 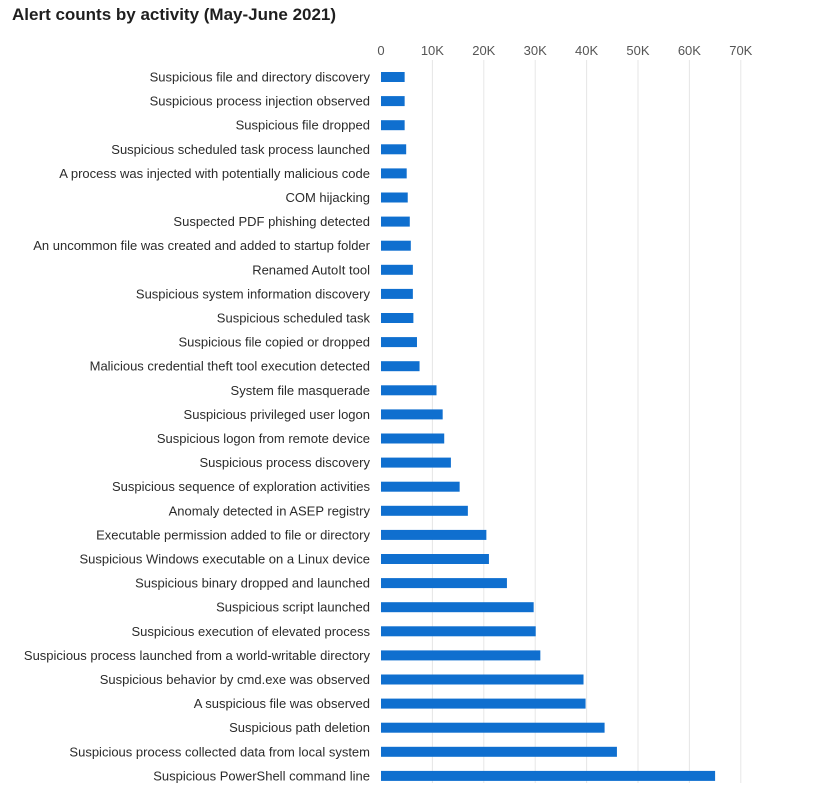 I want to click on category-label: Suspicious system information discovery, so click(x=253, y=293).